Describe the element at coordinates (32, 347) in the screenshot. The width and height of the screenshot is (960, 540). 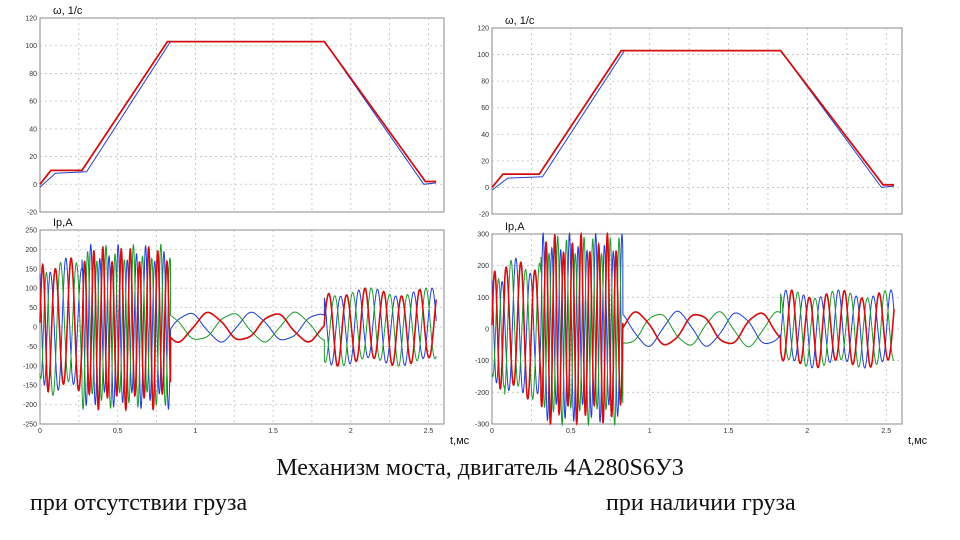
I see `y-tick-label: -50` at that location.